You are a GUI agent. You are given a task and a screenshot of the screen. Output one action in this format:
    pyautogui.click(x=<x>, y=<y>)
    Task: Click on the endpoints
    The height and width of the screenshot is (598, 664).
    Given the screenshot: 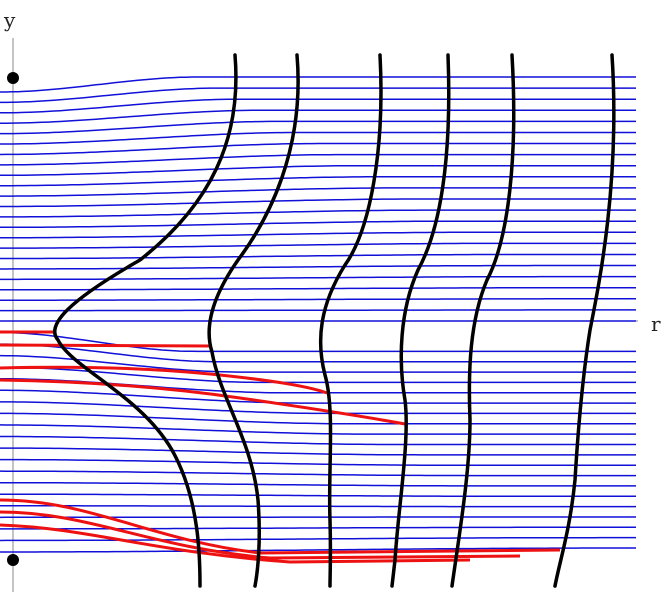 What is the action you would take?
    pyautogui.click(x=13, y=319)
    